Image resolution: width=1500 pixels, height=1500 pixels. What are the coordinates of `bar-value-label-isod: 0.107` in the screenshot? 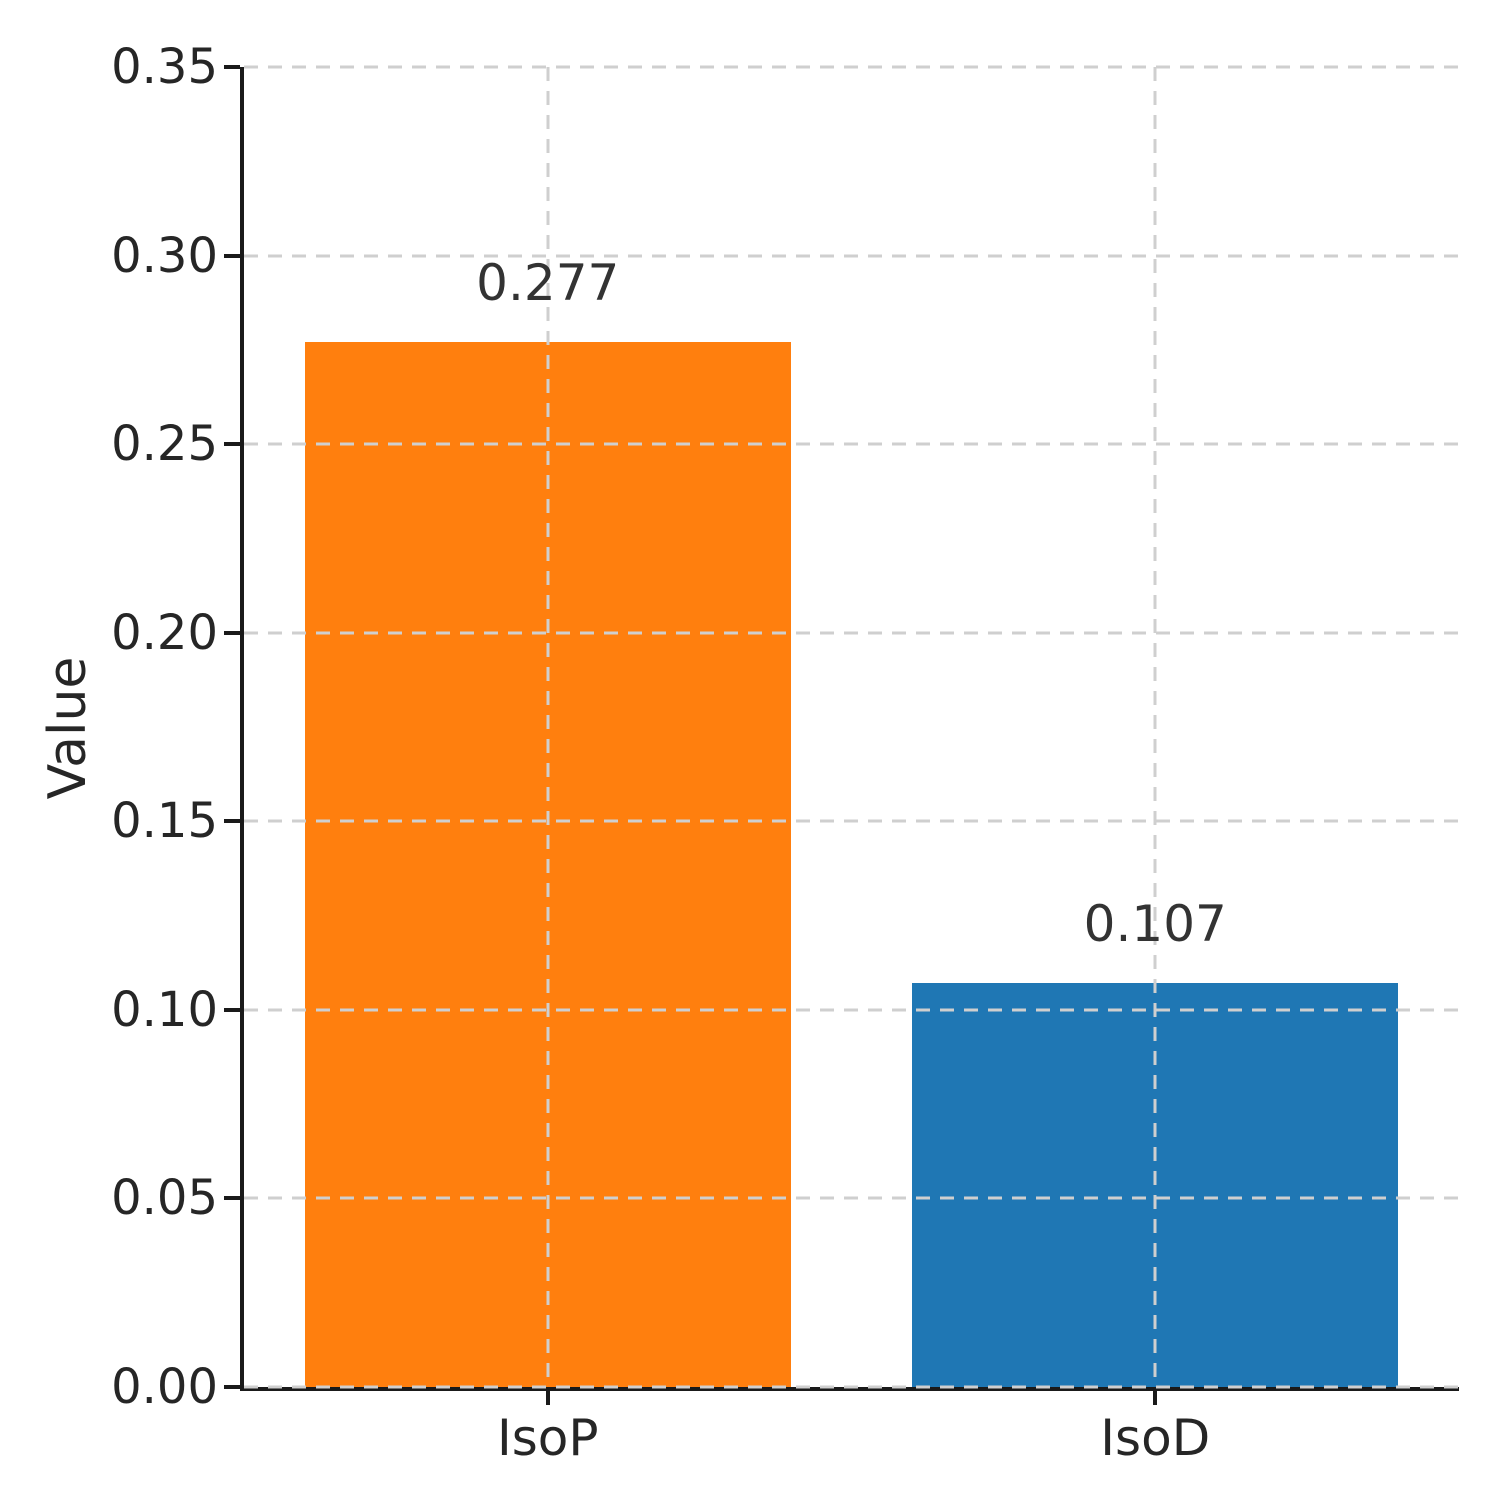 It's located at (1155, 924).